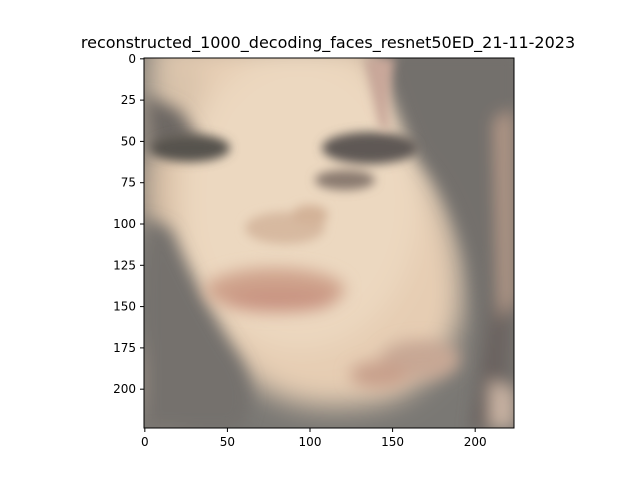  I want to click on x-axis-ticks: 0 50 100 150 200, so click(314, 438).